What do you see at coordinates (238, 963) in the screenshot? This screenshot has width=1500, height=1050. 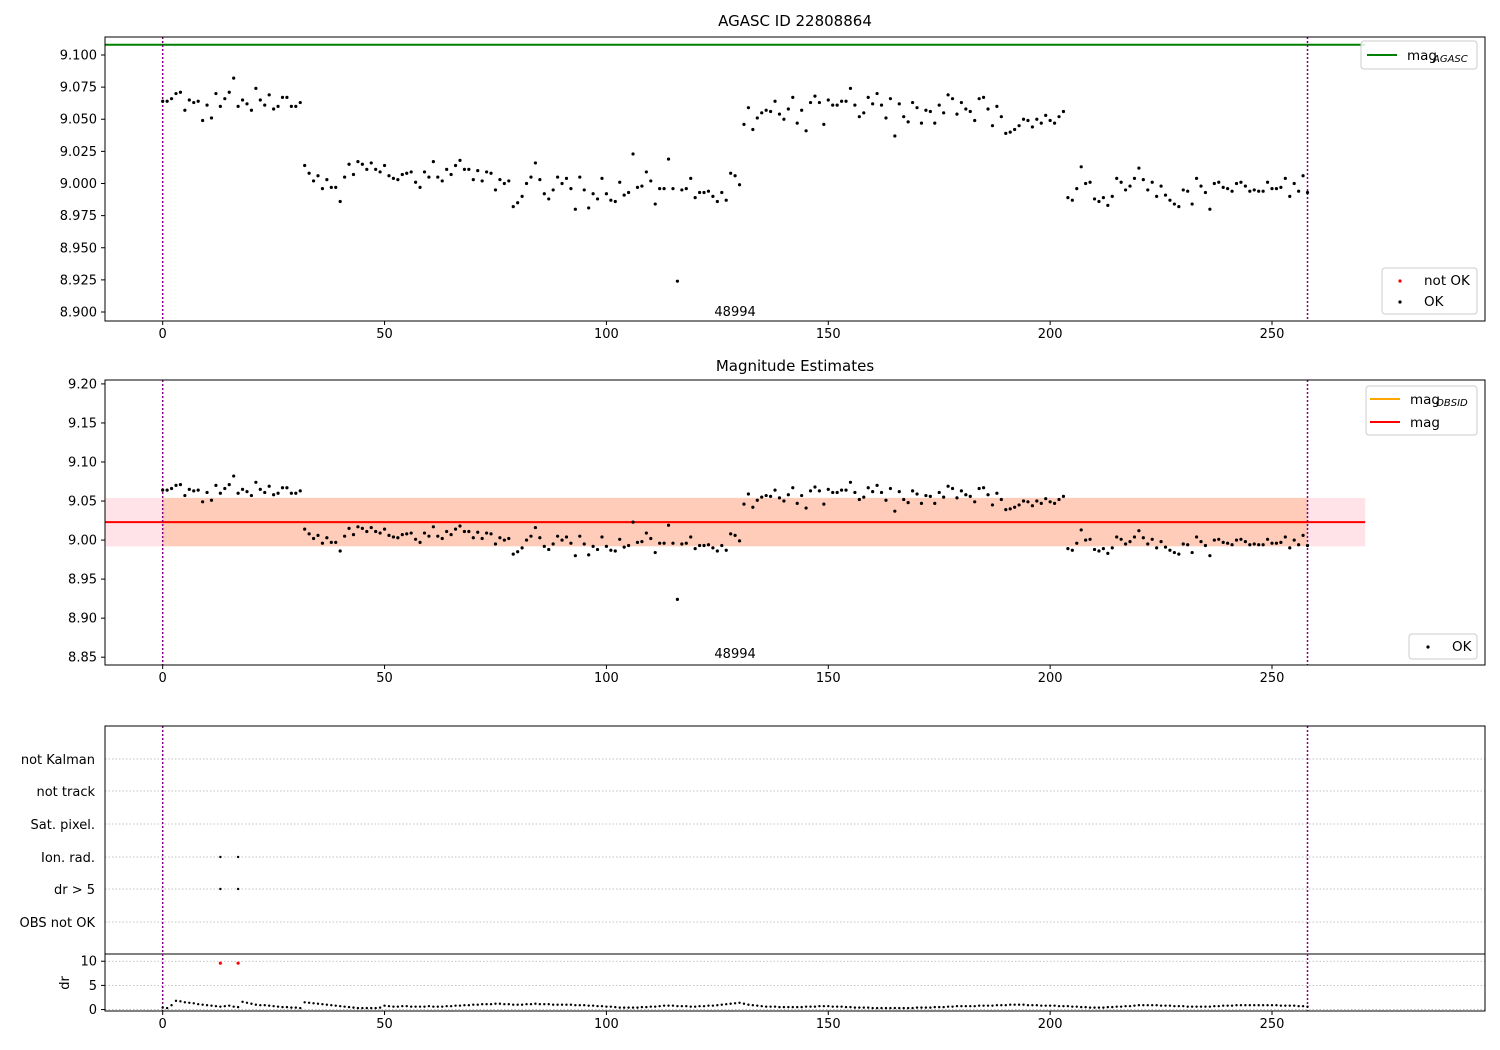 I see `dr-point-not-ok` at bounding box center [238, 963].